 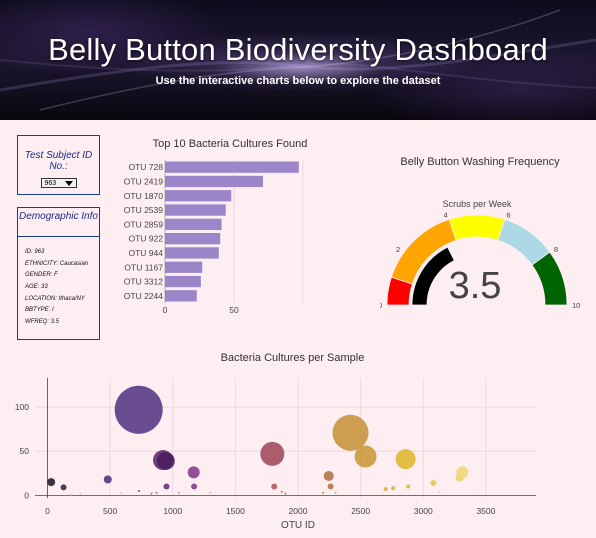 What do you see at coordinates (475, 286) in the screenshot?
I see `gauge-value-label: 3.5` at bounding box center [475, 286].